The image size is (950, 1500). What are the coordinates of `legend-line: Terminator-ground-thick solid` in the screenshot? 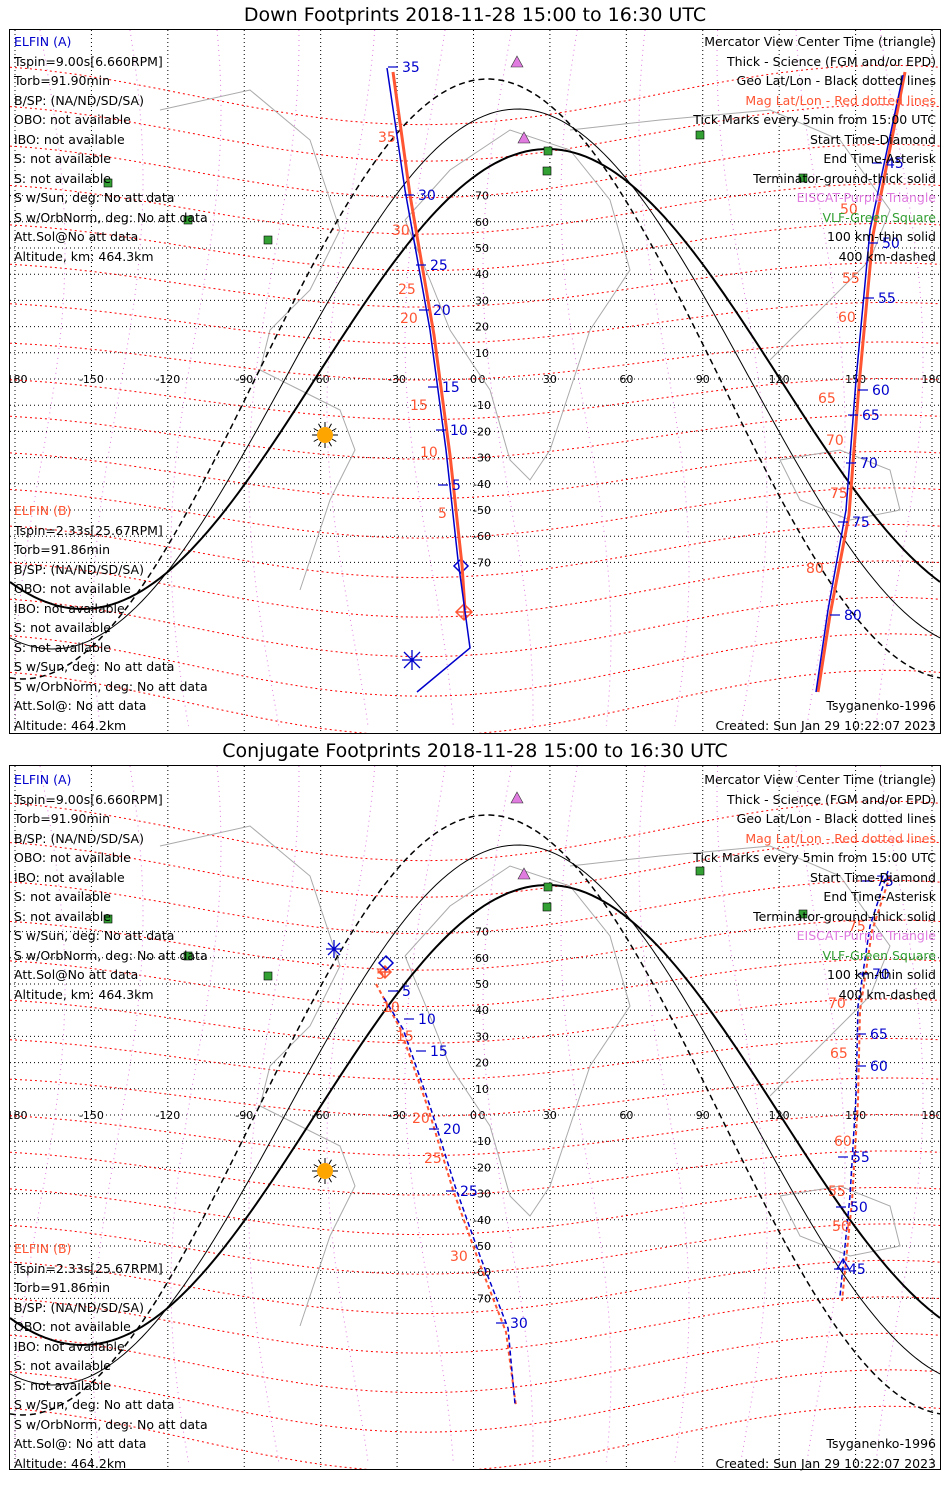 It's located at (844, 916).